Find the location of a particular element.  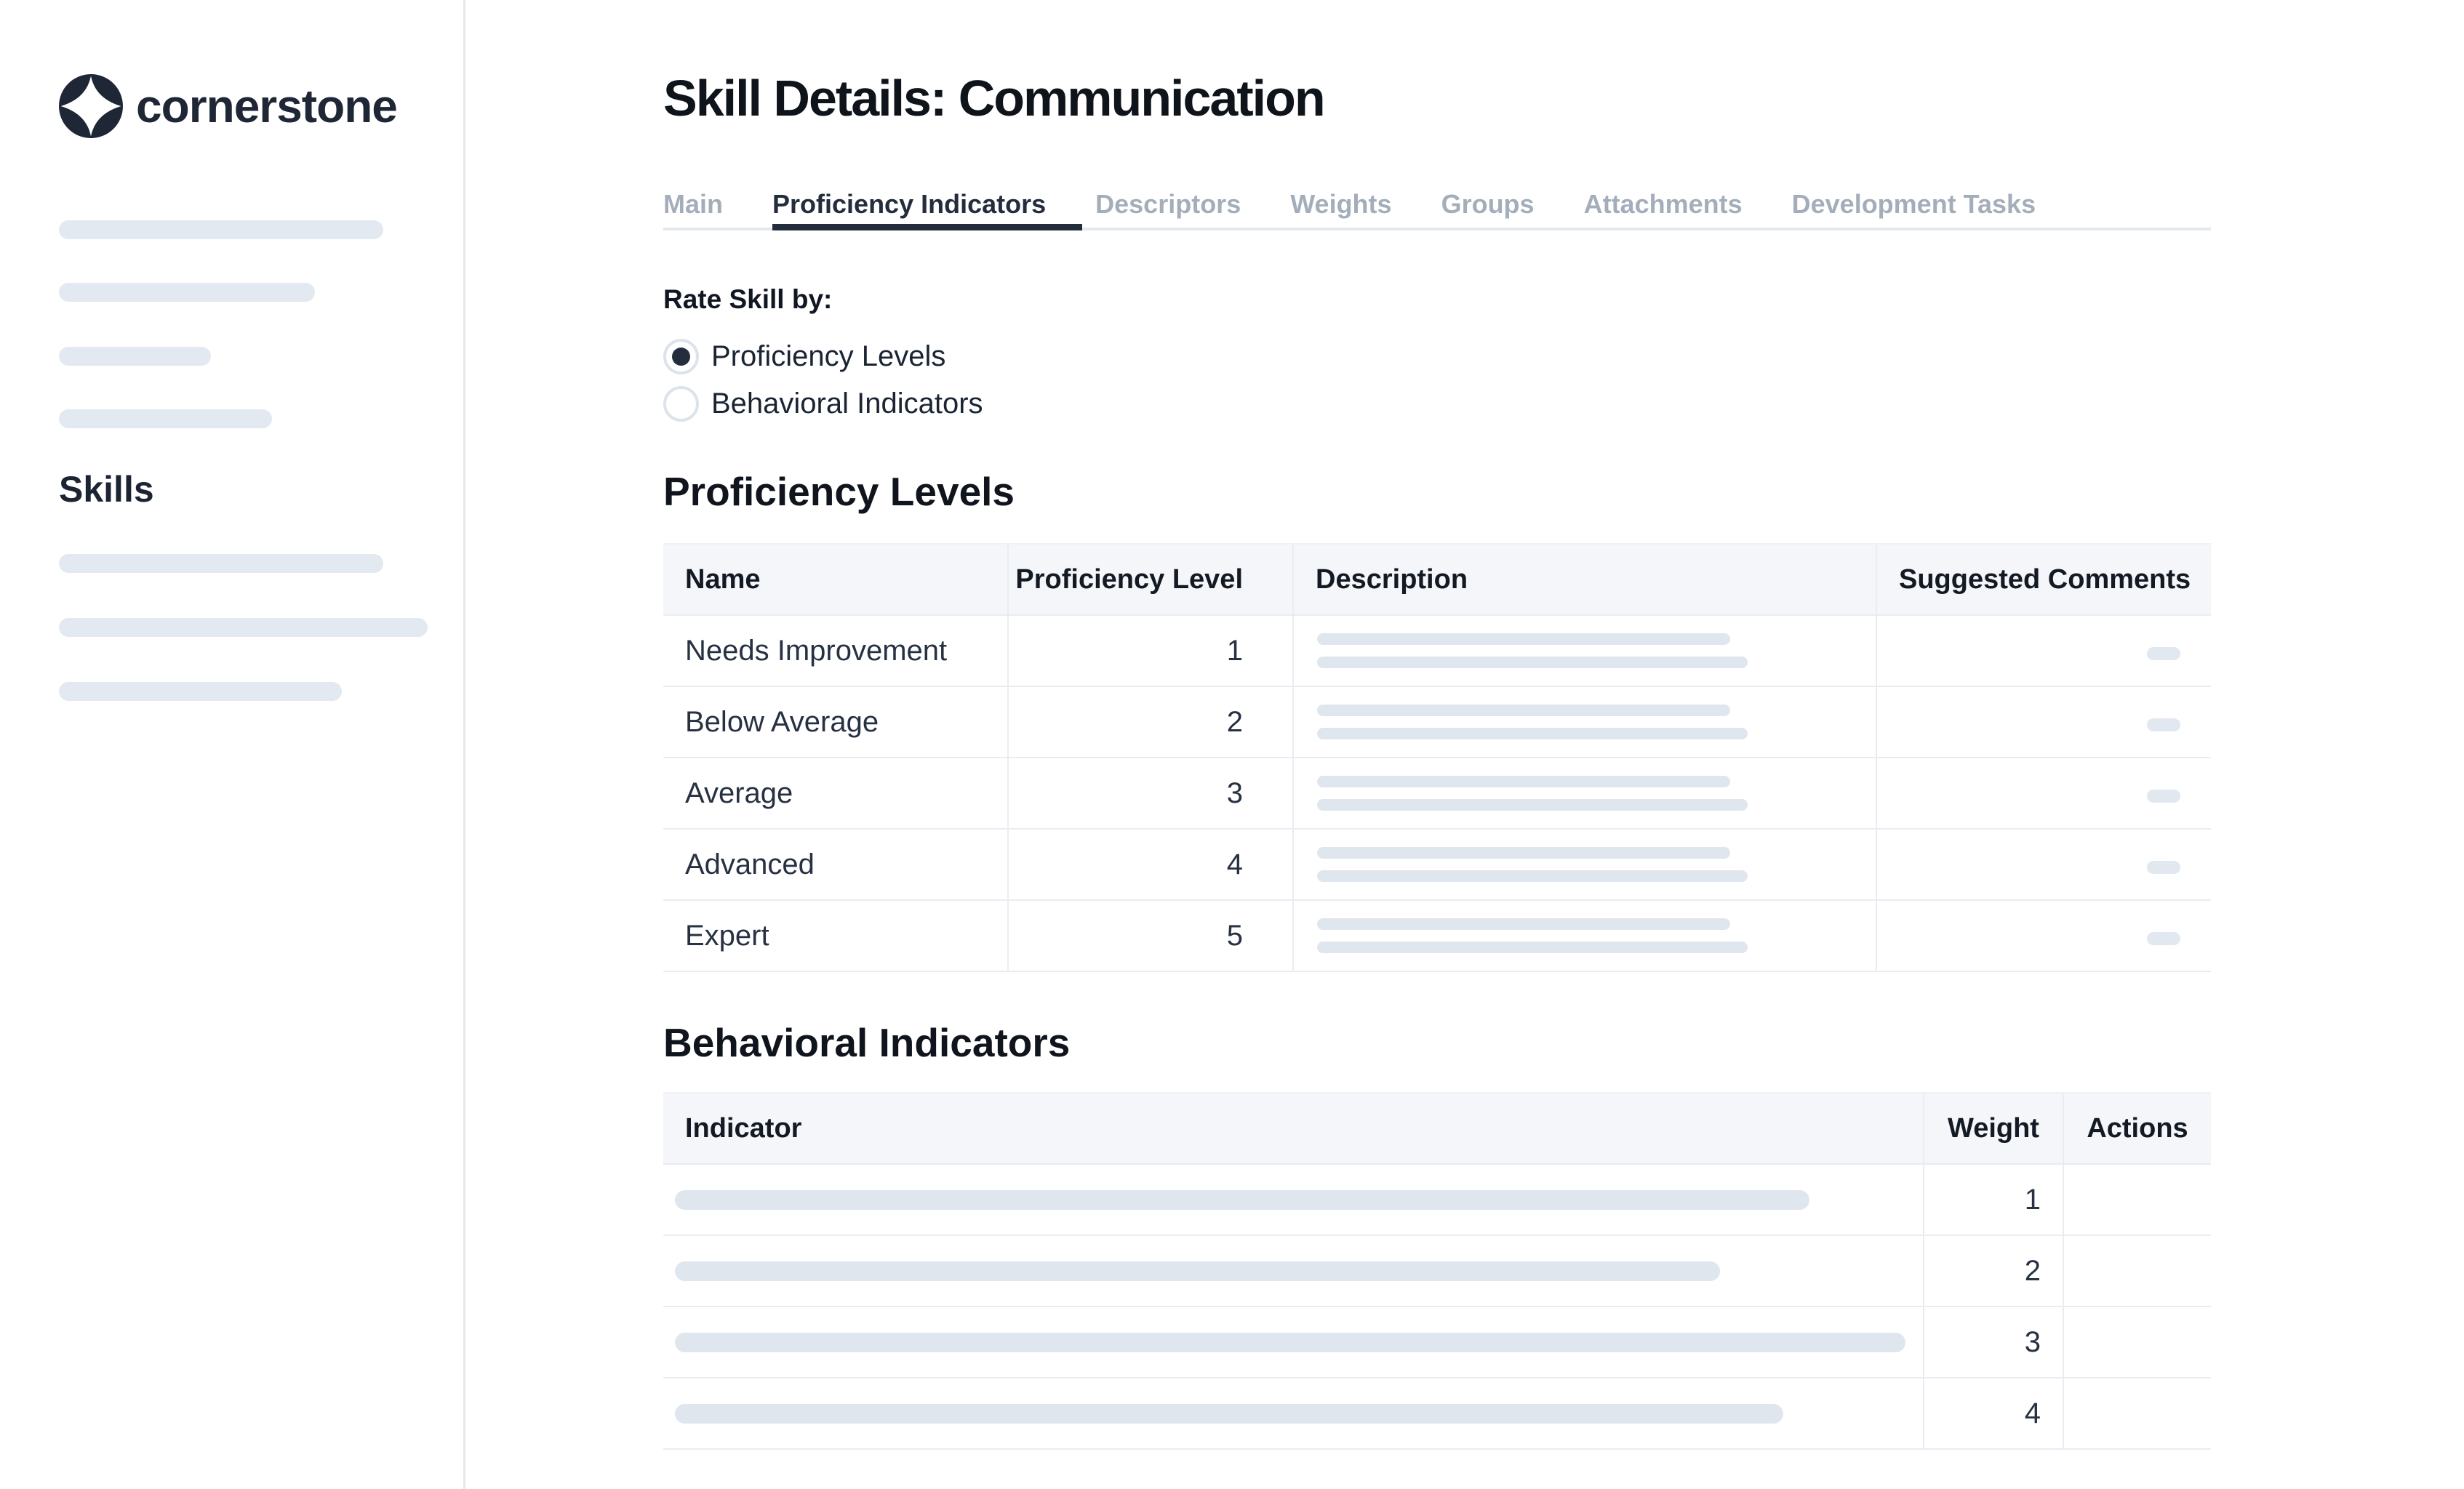

radio-button-behavioral-indicators is located at coordinates (681, 404).